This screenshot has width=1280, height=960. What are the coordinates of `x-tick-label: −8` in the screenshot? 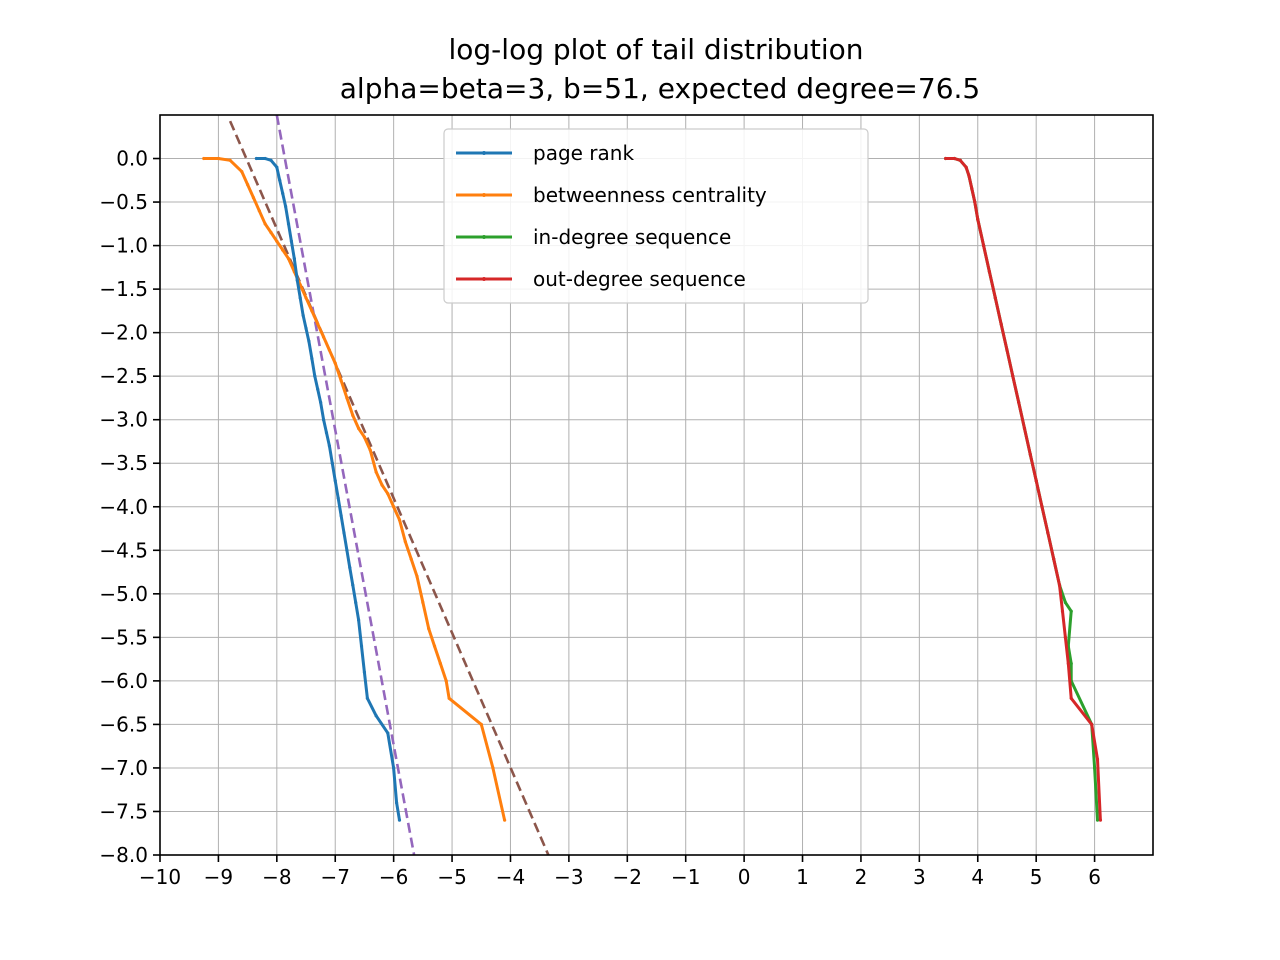 It's located at (276, 877).